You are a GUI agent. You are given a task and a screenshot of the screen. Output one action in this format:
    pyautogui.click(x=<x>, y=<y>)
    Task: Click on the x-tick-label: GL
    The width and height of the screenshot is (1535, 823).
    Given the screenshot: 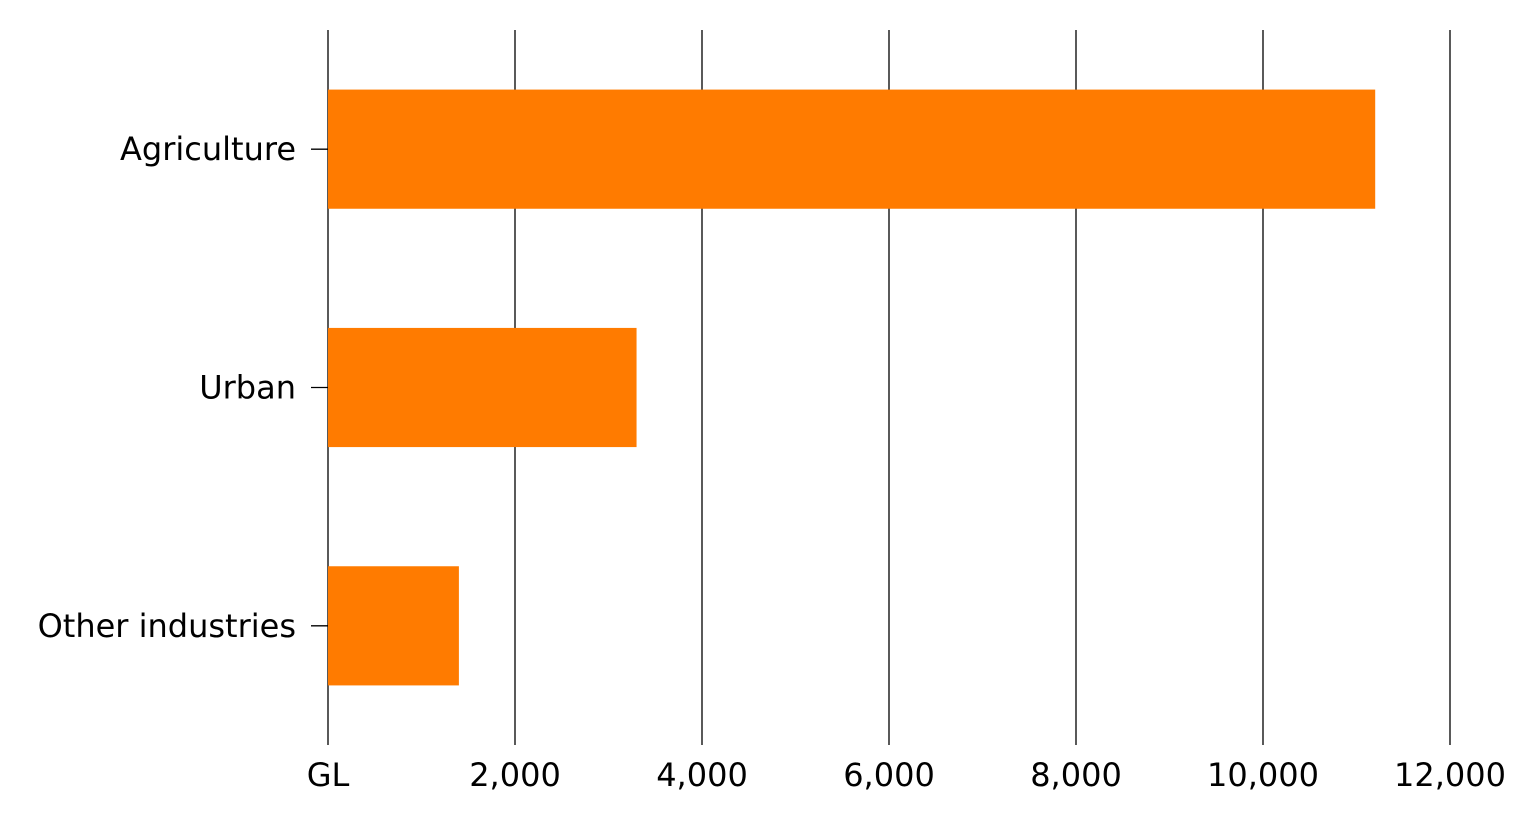 What is the action you would take?
    pyautogui.click(x=328, y=775)
    